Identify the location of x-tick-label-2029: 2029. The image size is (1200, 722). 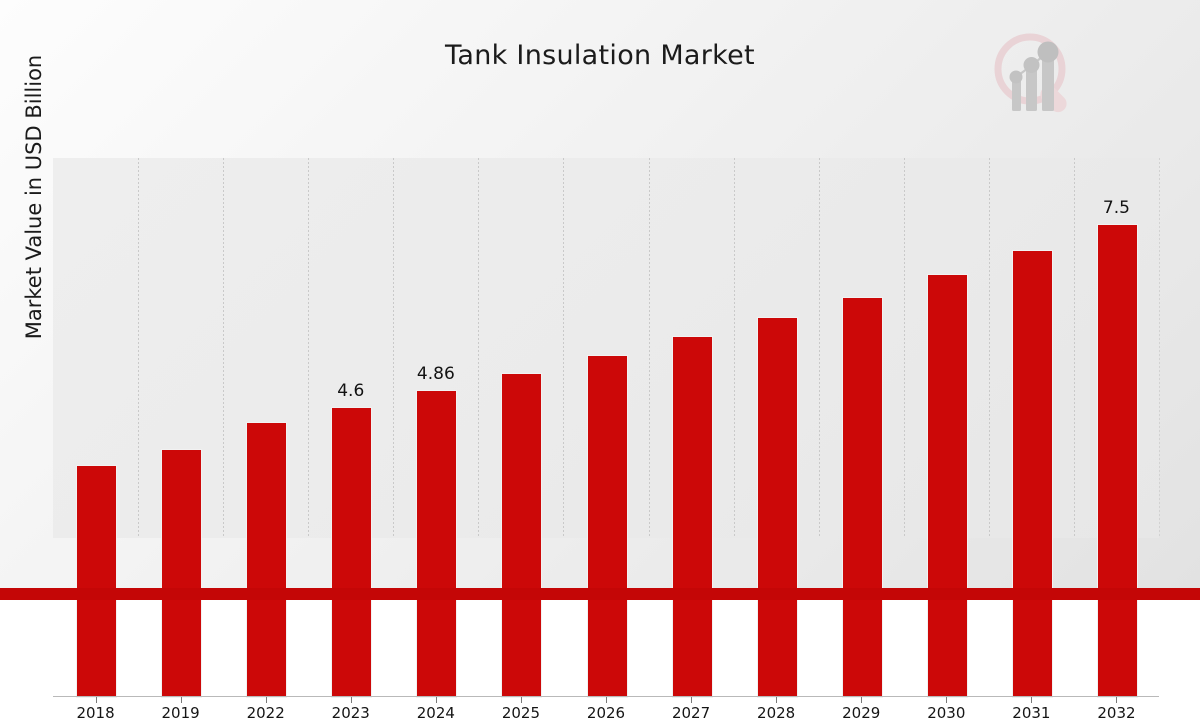
(861, 713).